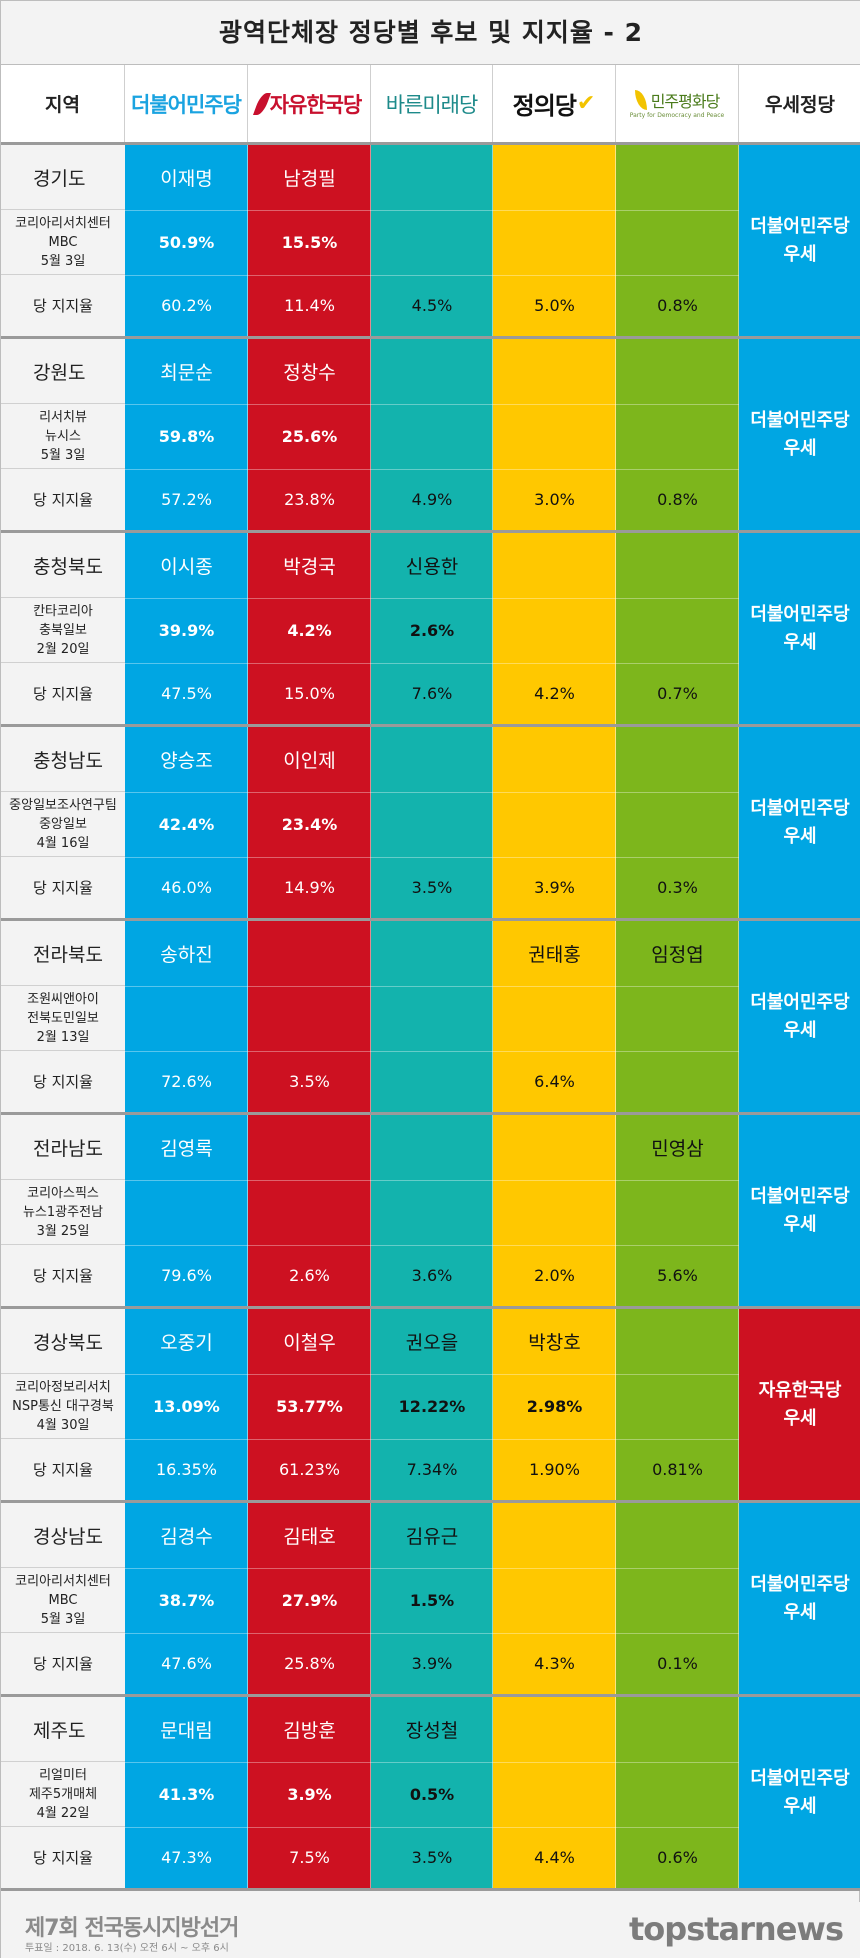  What do you see at coordinates (63, 1729) in the screenshot?
I see `region-name: 제주도` at bounding box center [63, 1729].